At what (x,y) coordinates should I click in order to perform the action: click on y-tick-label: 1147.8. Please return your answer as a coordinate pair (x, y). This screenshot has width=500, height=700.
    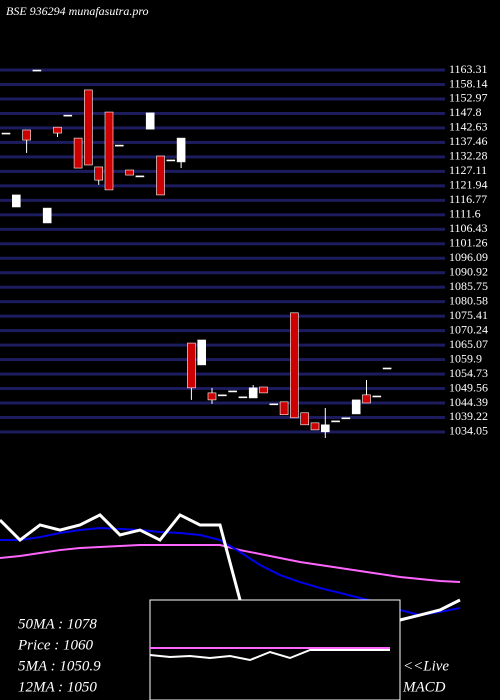
    Looking at the image, I should click on (465, 112).